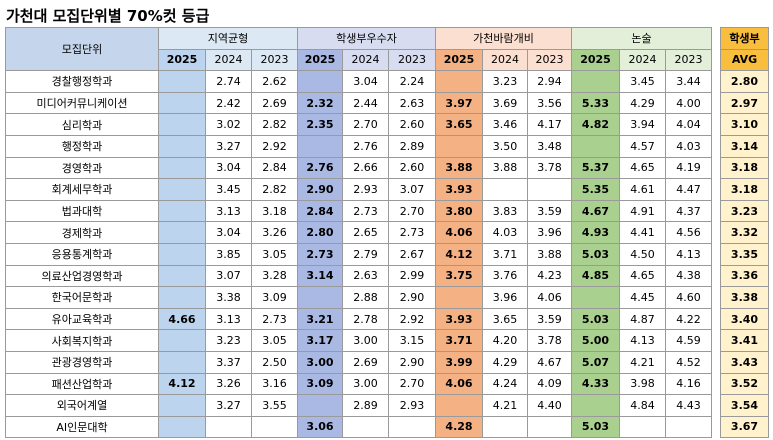  What do you see at coordinates (365, 319) in the screenshot?
I see `grade-cell: 2.78` at bounding box center [365, 319].